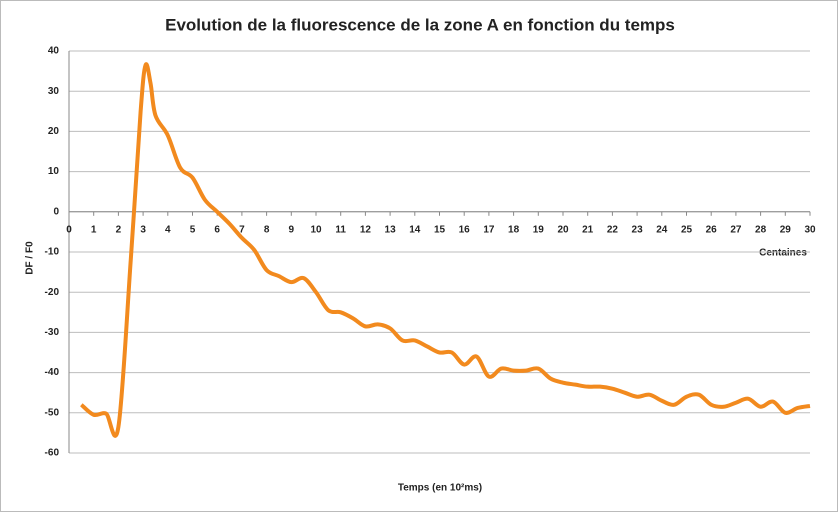 The height and width of the screenshot is (512, 838). I want to click on x-tick-label: 21, so click(588, 229).